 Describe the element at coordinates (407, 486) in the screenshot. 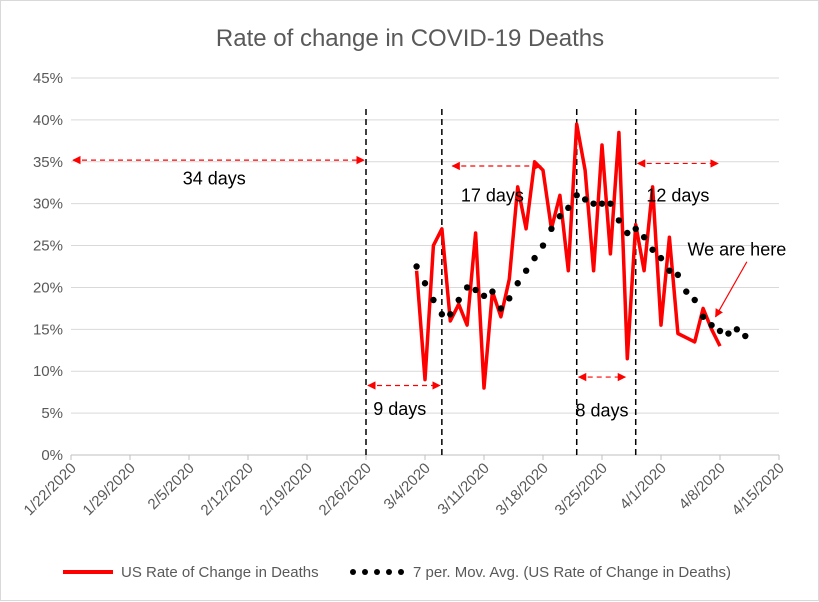

I see `x-tick-label: 3/4/2020` at that location.